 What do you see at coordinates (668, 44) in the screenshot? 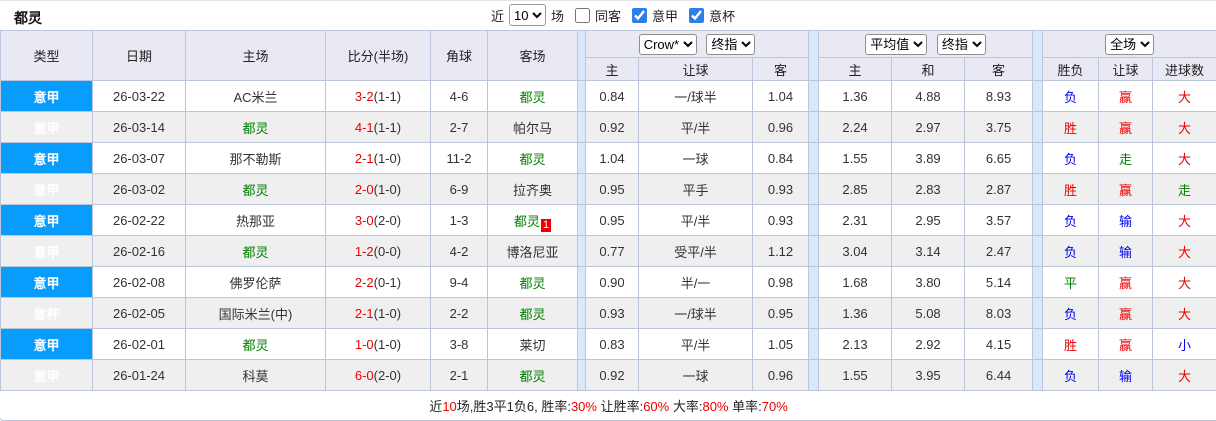
I see `ah-provider-select: Crow*` at bounding box center [668, 44].